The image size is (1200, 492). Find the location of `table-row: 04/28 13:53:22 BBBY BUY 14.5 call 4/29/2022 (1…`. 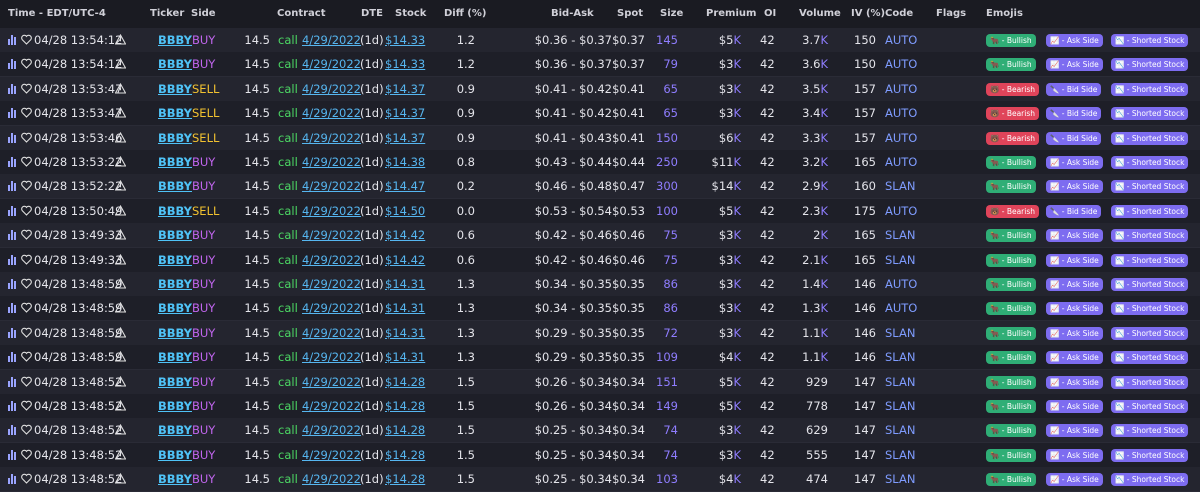

table-row: 04/28 13:53:22 BBBY BUY 14.5 call 4/29/2022 (1… is located at coordinates (600, 162).